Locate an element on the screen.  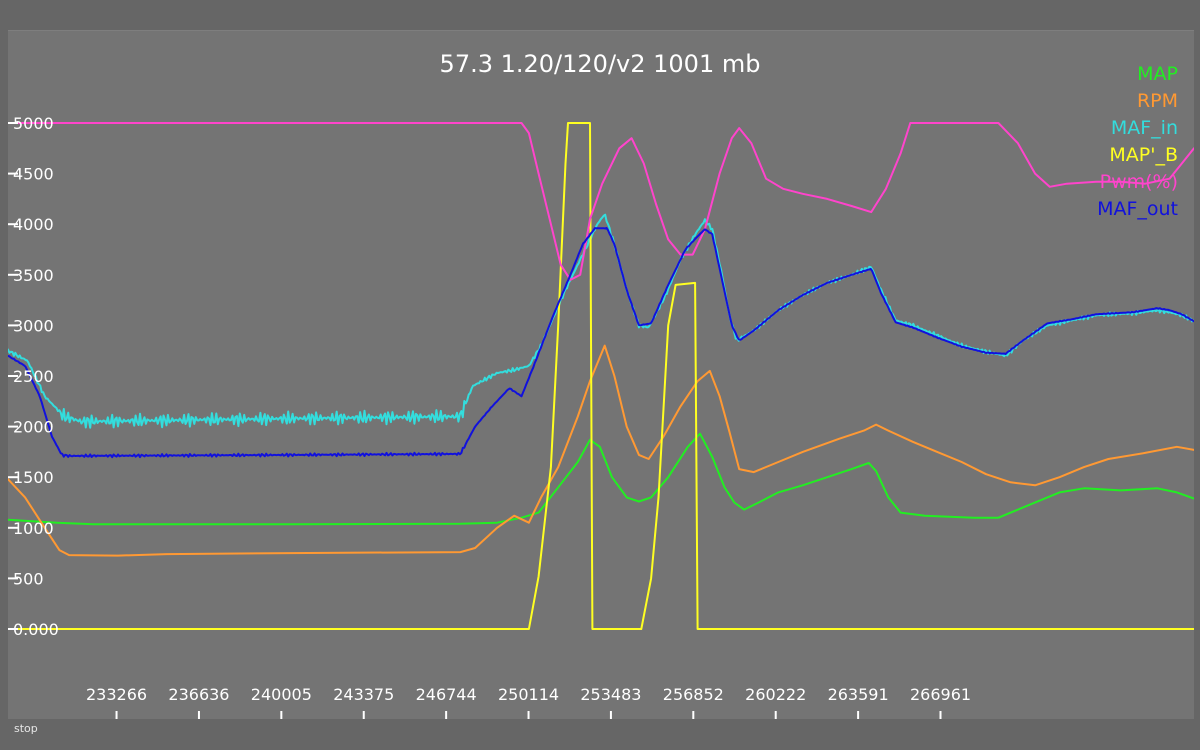
legend-item-map-b: MAP'_B is located at coordinates (1143, 155).